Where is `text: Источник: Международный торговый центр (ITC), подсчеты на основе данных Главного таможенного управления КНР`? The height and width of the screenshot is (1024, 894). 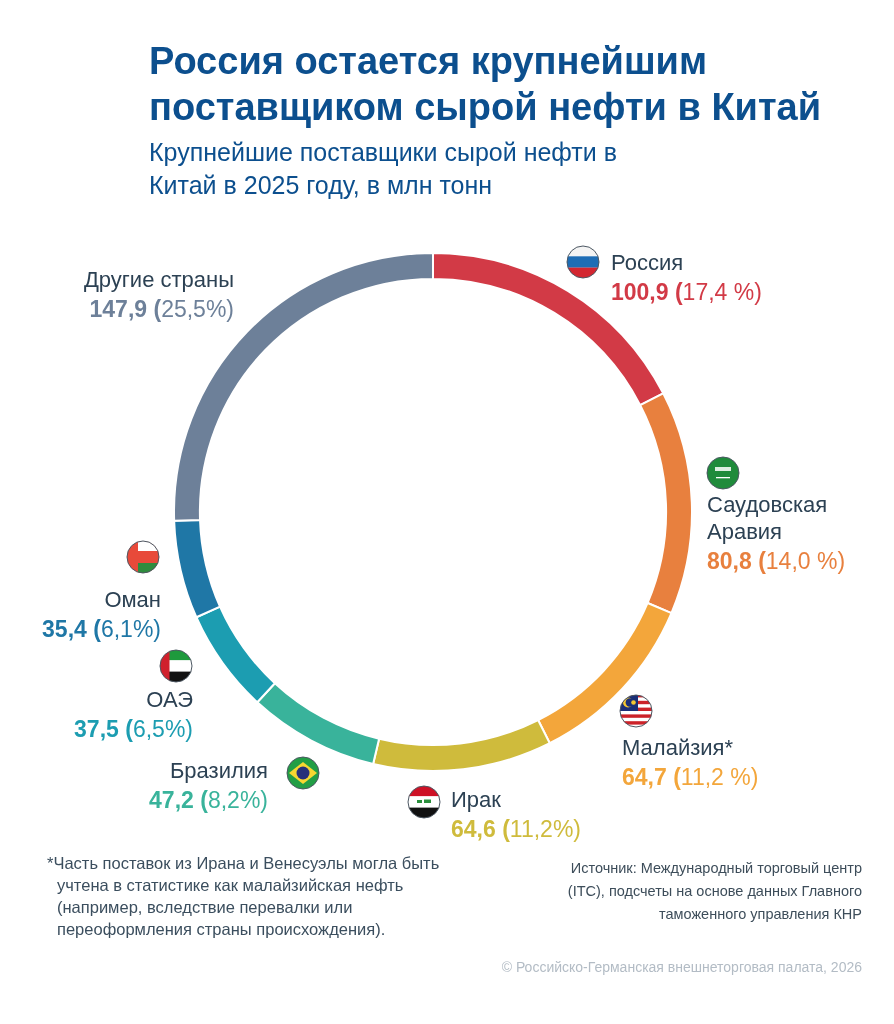 text: Источник: Международный торговый центр (ITC), подсчеты на основе данных Главного таможенного управления КНР is located at coordinates (714, 891).